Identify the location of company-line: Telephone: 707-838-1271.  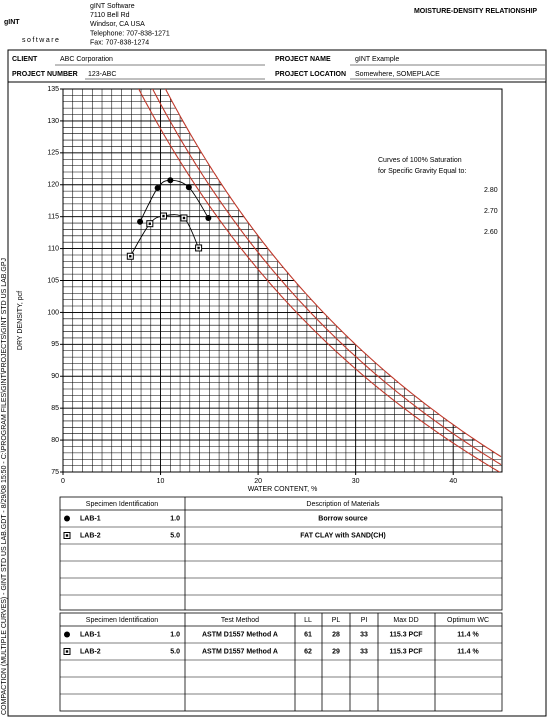
(130, 33).